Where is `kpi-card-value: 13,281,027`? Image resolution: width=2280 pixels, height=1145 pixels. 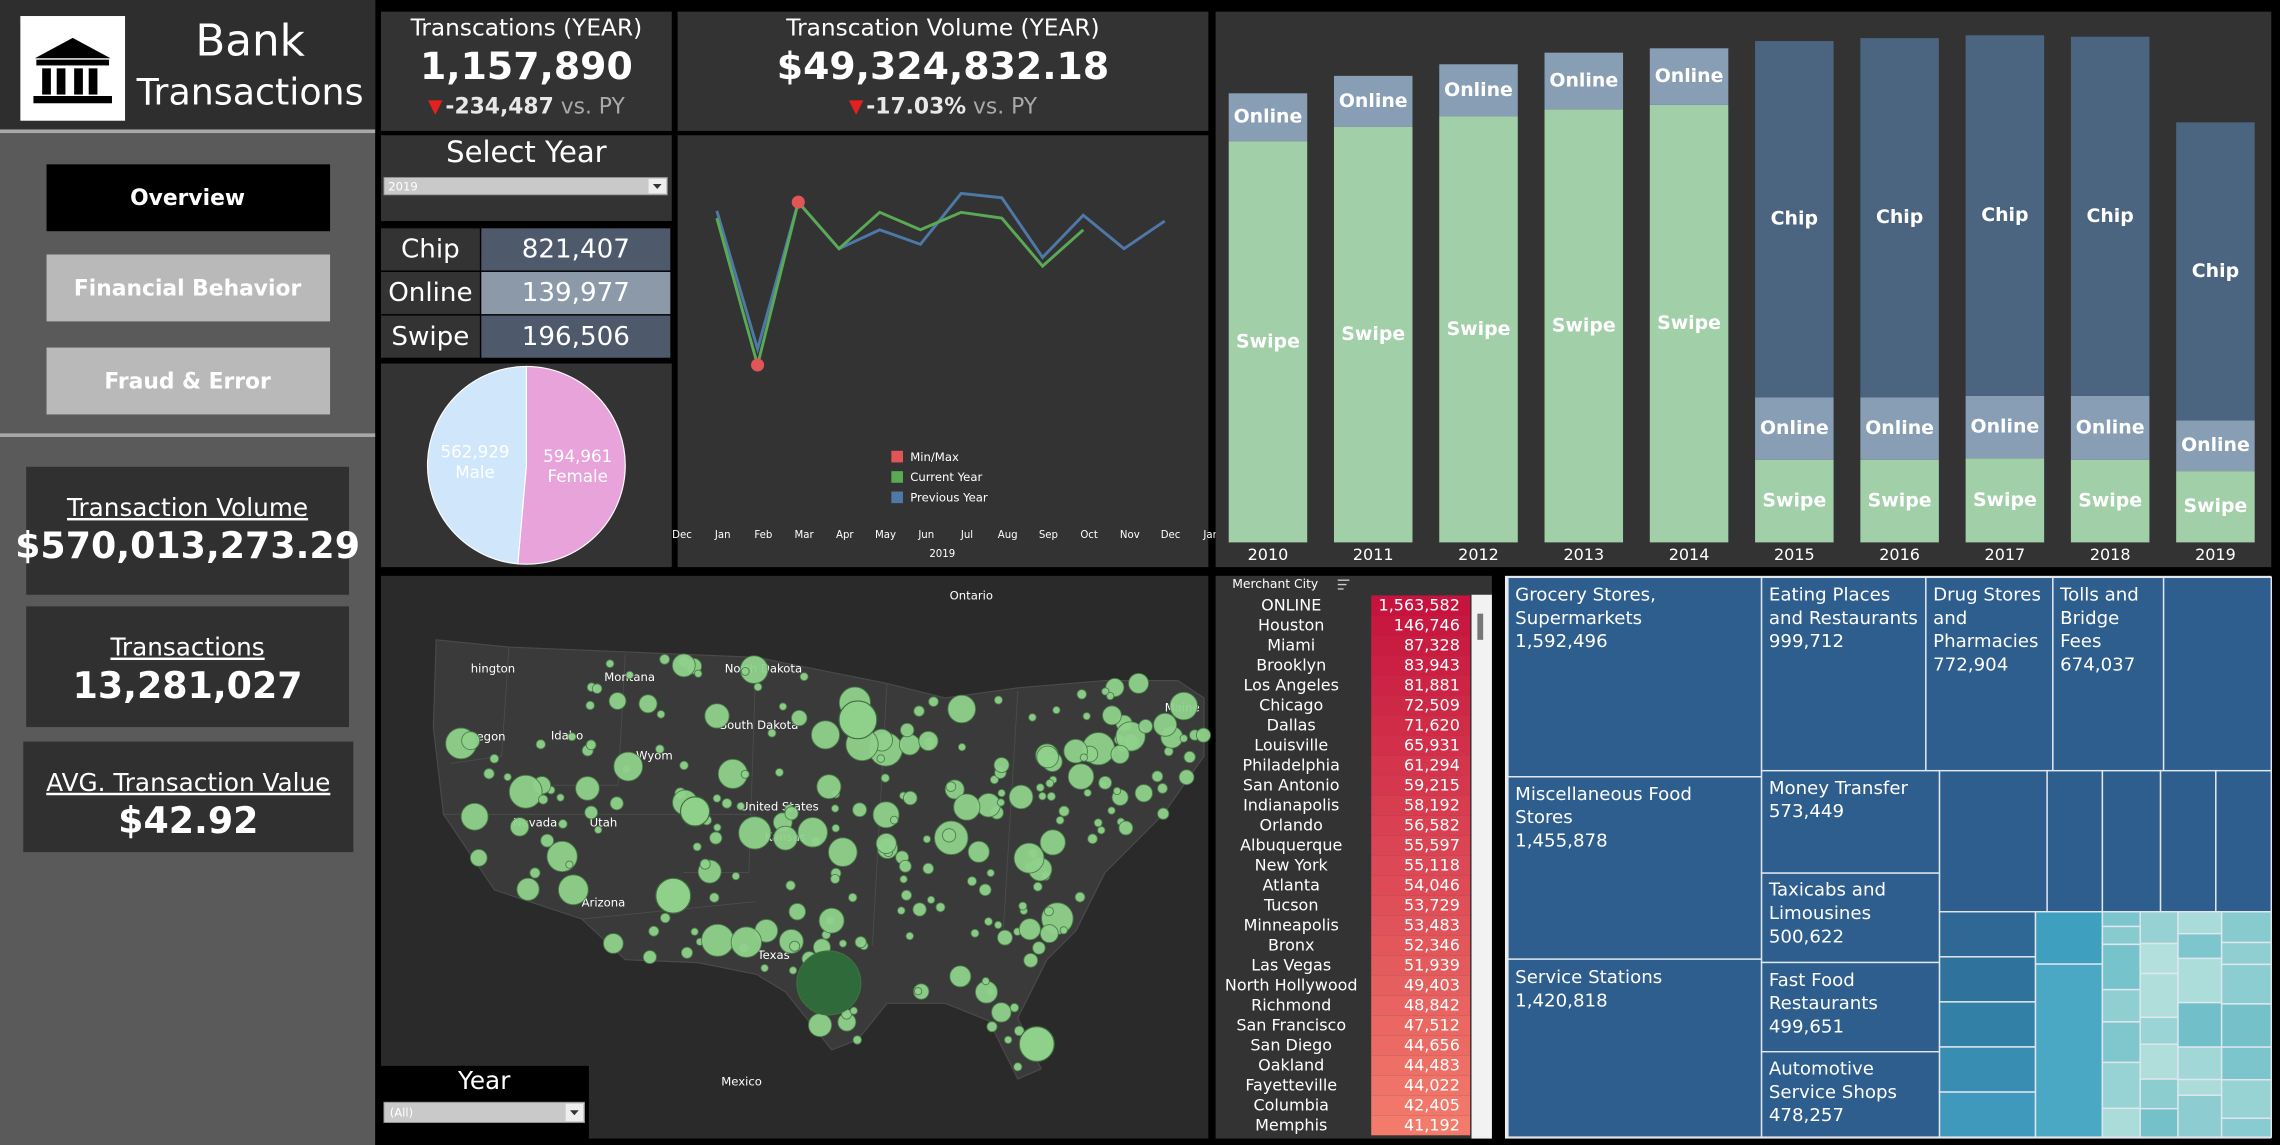
kpi-card-value: 13,281,027 is located at coordinates (188, 685).